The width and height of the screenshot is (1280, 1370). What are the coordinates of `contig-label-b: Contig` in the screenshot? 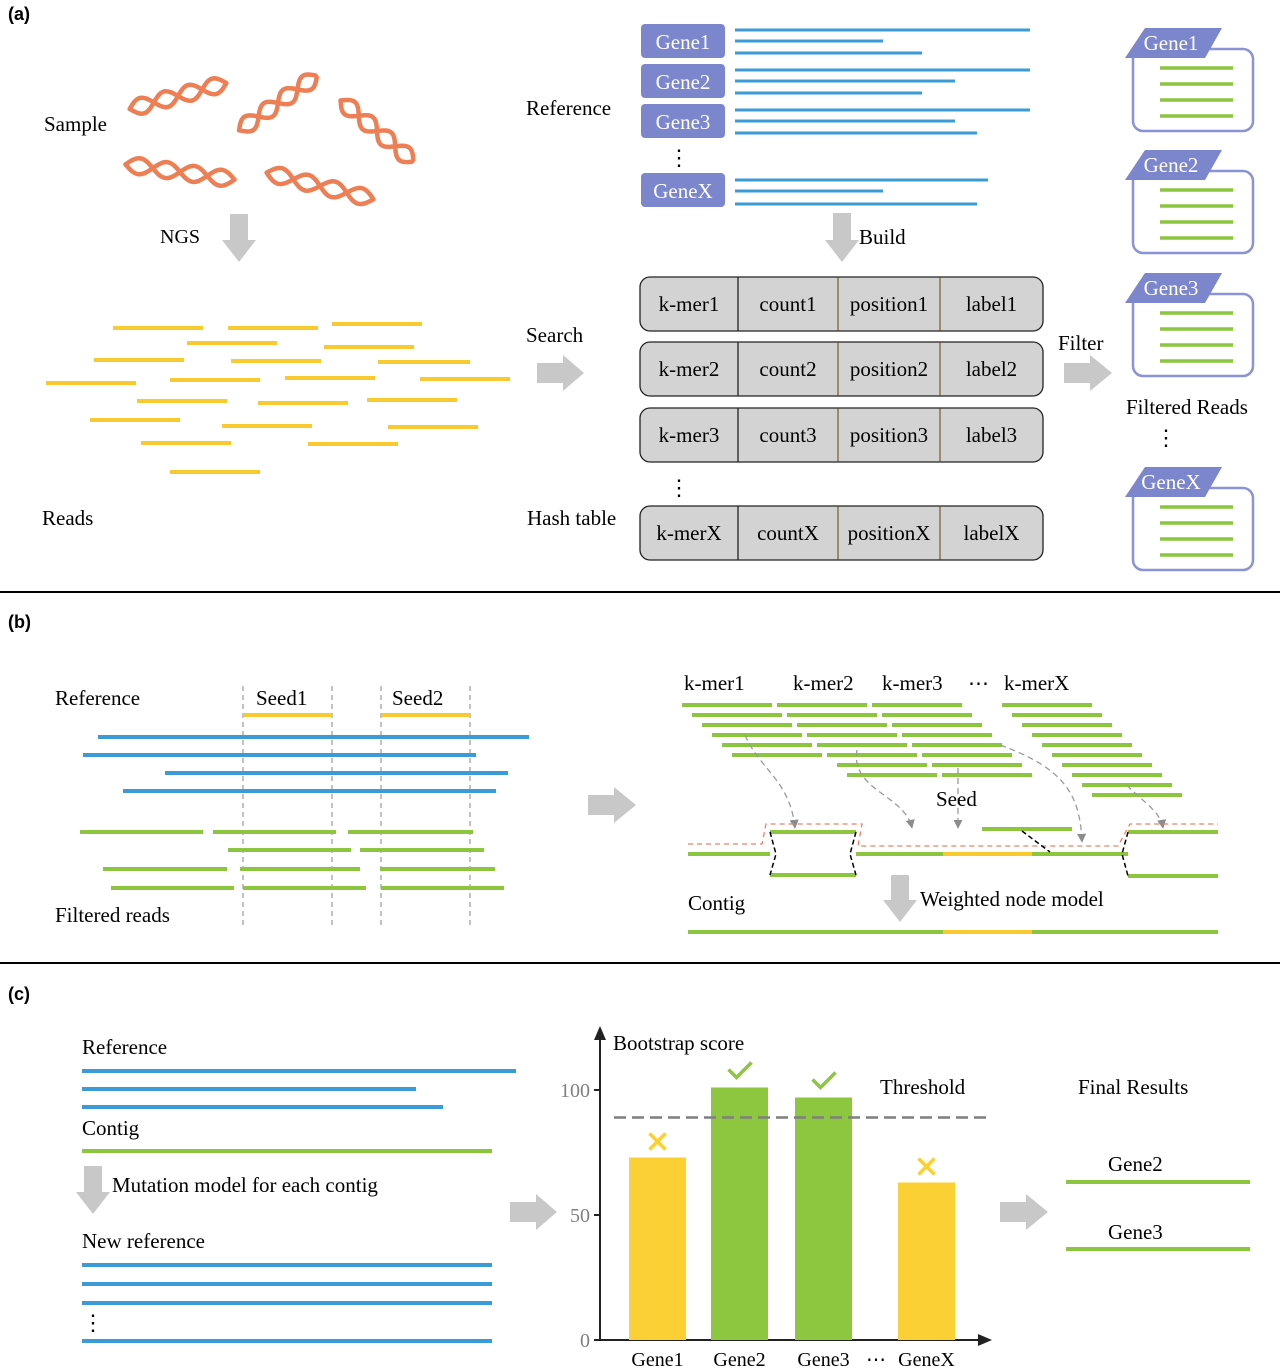 It's located at (717, 903).